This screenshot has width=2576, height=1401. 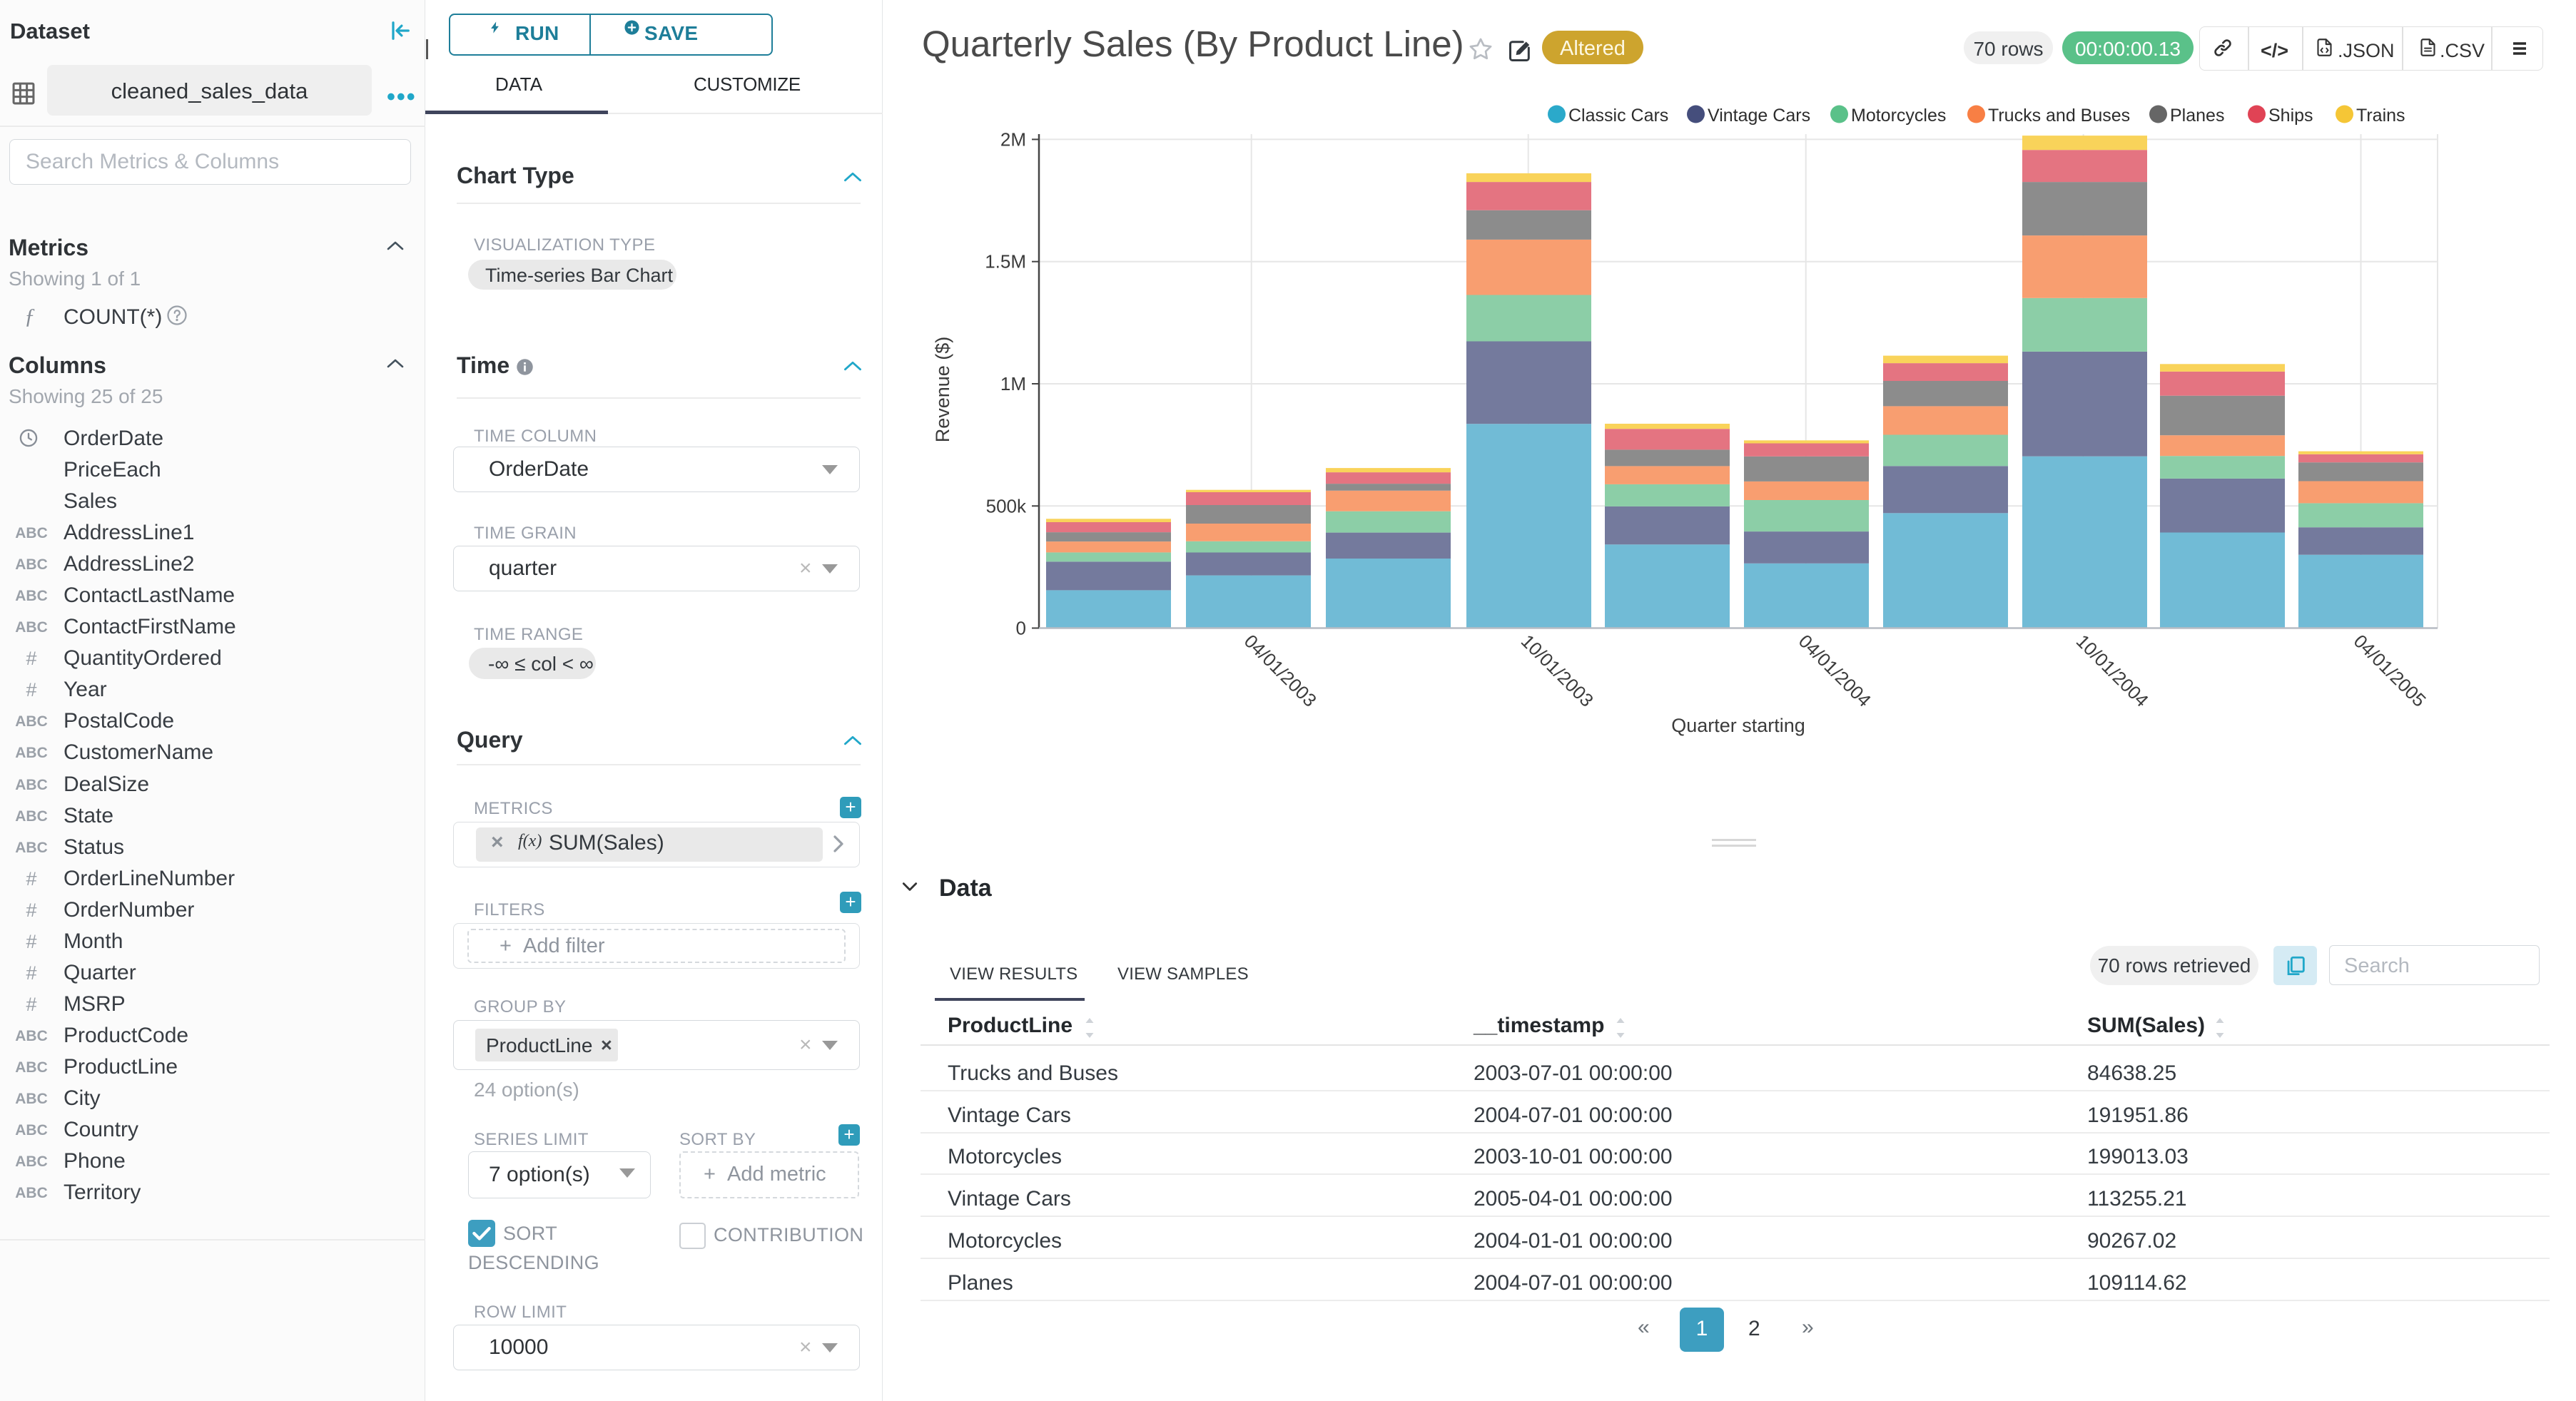 What do you see at coordinates (1021, 628) in the screenshot?
I see `svg-text: 0` at bounding box center [1021, 628].